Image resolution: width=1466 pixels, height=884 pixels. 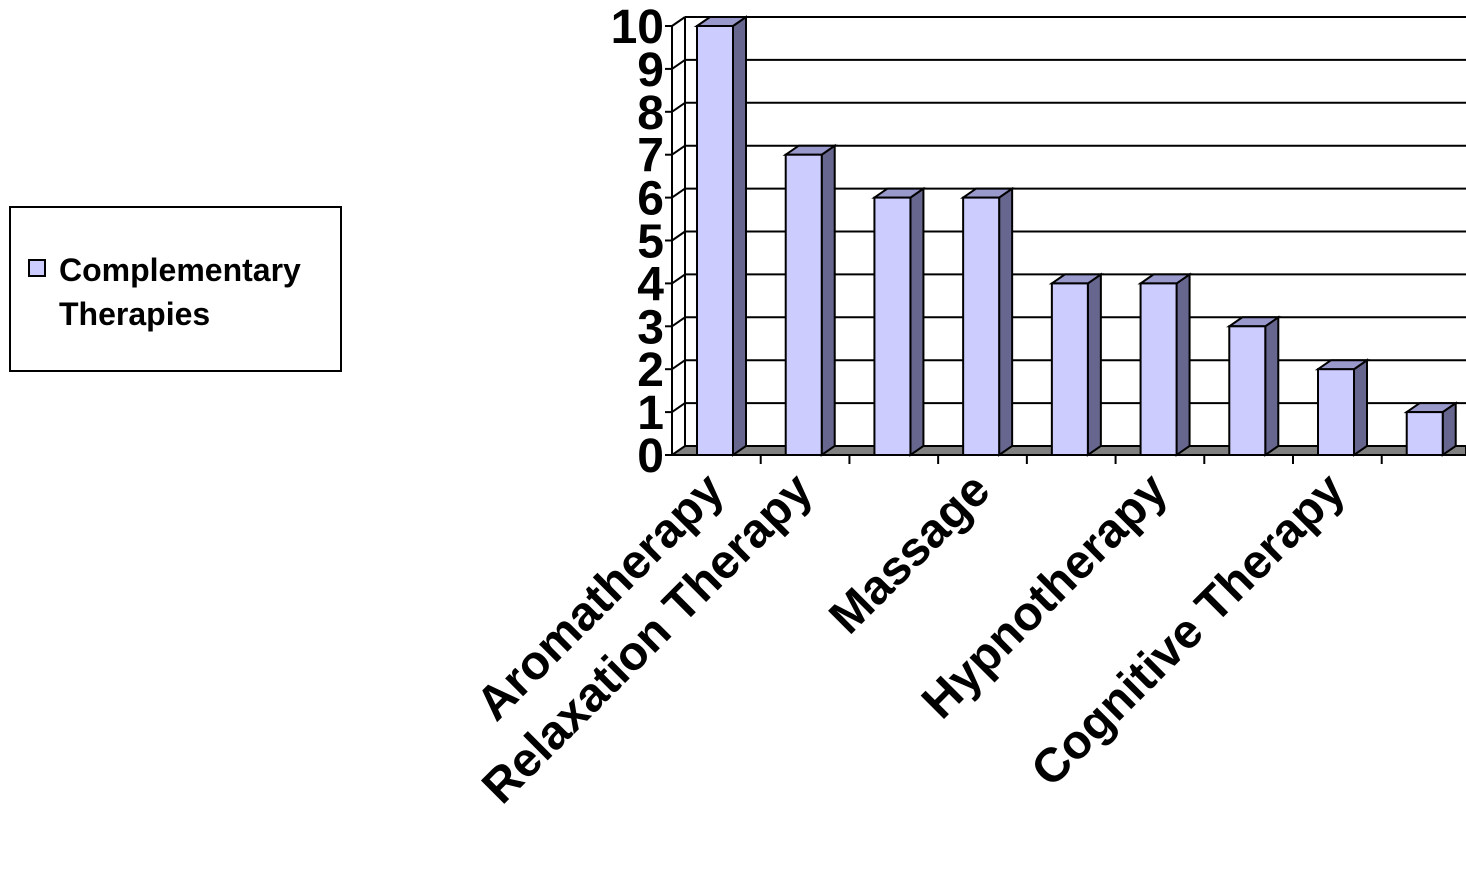 What do you see at coordinates (650, 113) in the screenshot?
I see `y-tick-label: 8` at bounding box center [650, 113].